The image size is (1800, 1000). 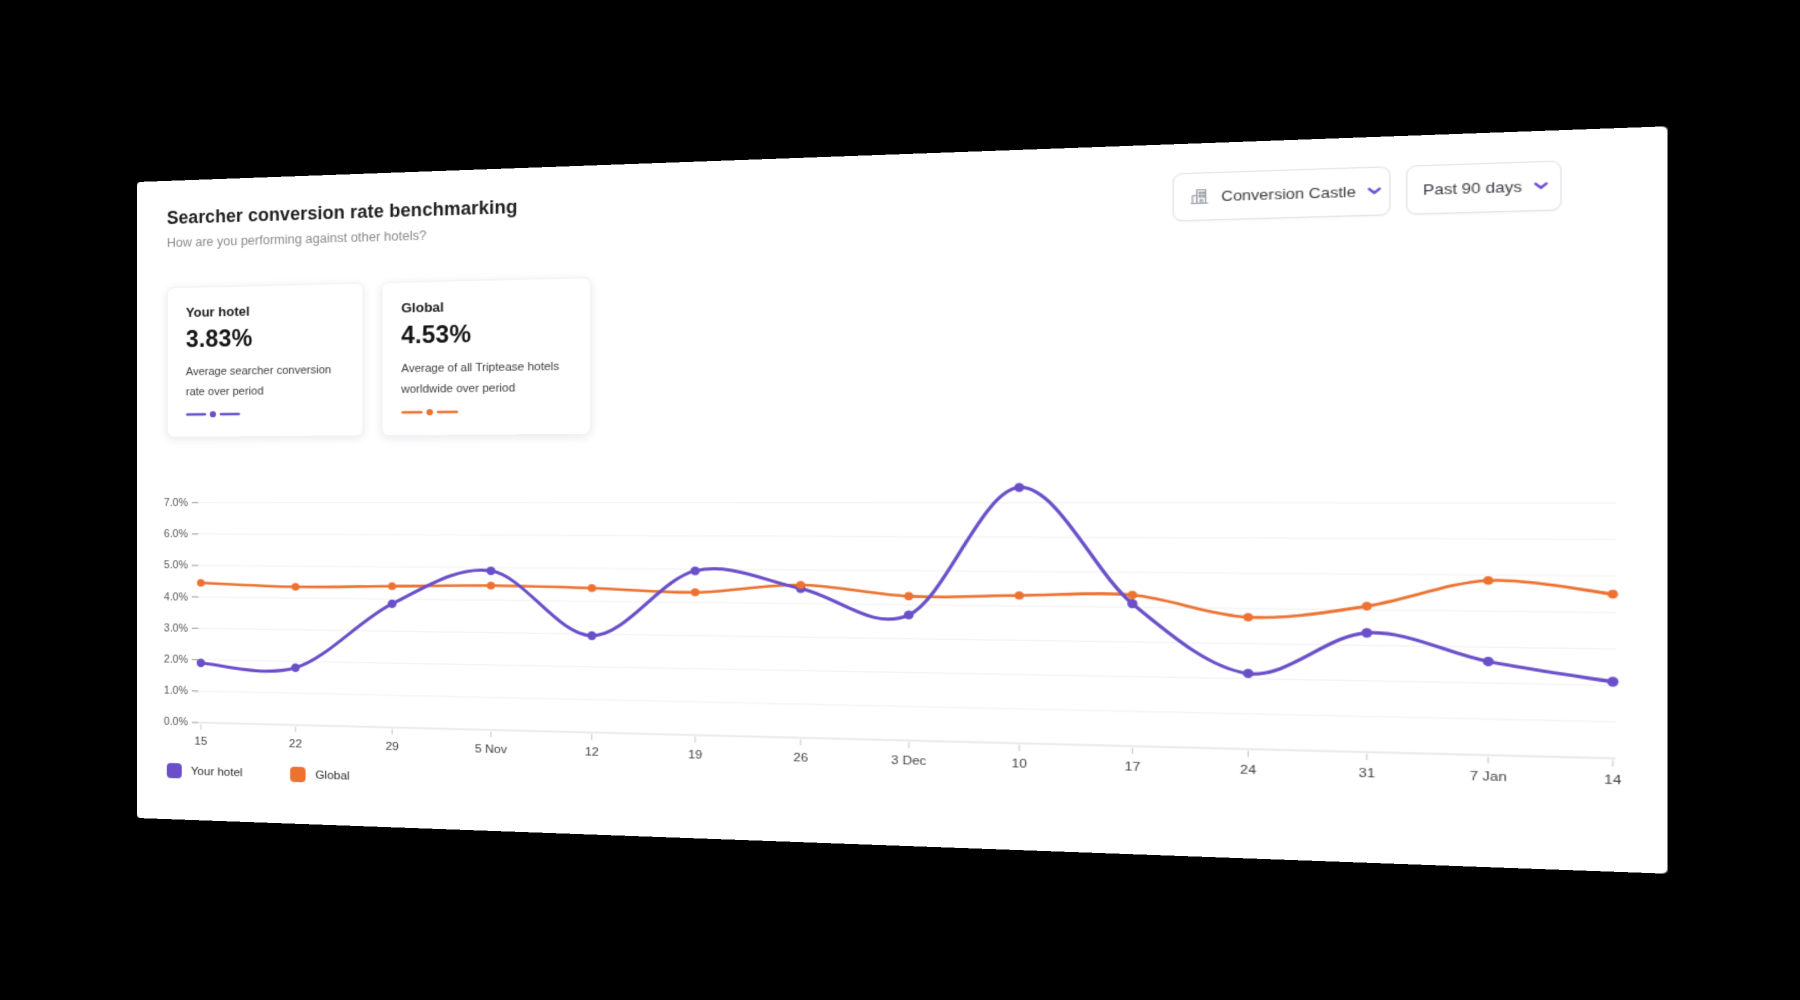 What do you see at coordinates (176, 597) in the screenshot?
I see `svg-text: 4.0%` at bounding box center [176, 597].